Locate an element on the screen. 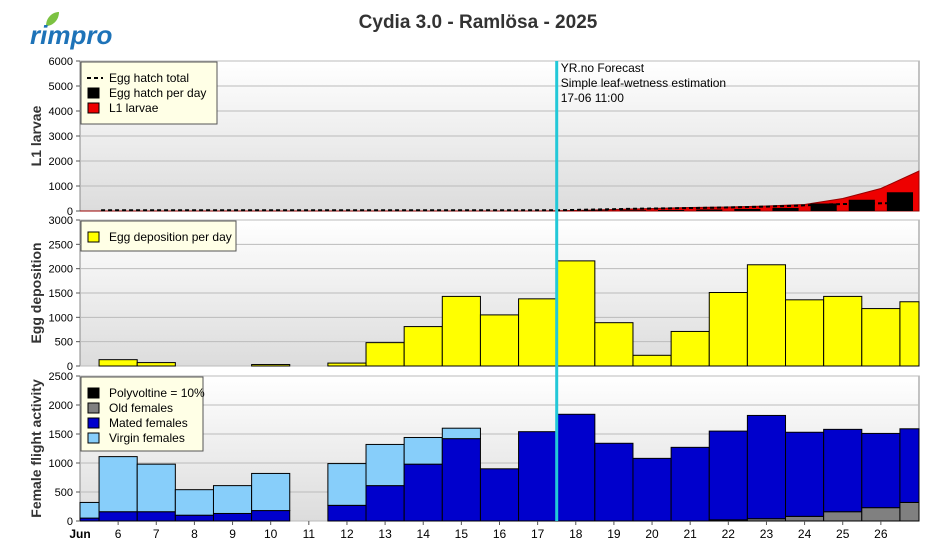  egg-hatch-total-line is located at coordinates (501, 207).